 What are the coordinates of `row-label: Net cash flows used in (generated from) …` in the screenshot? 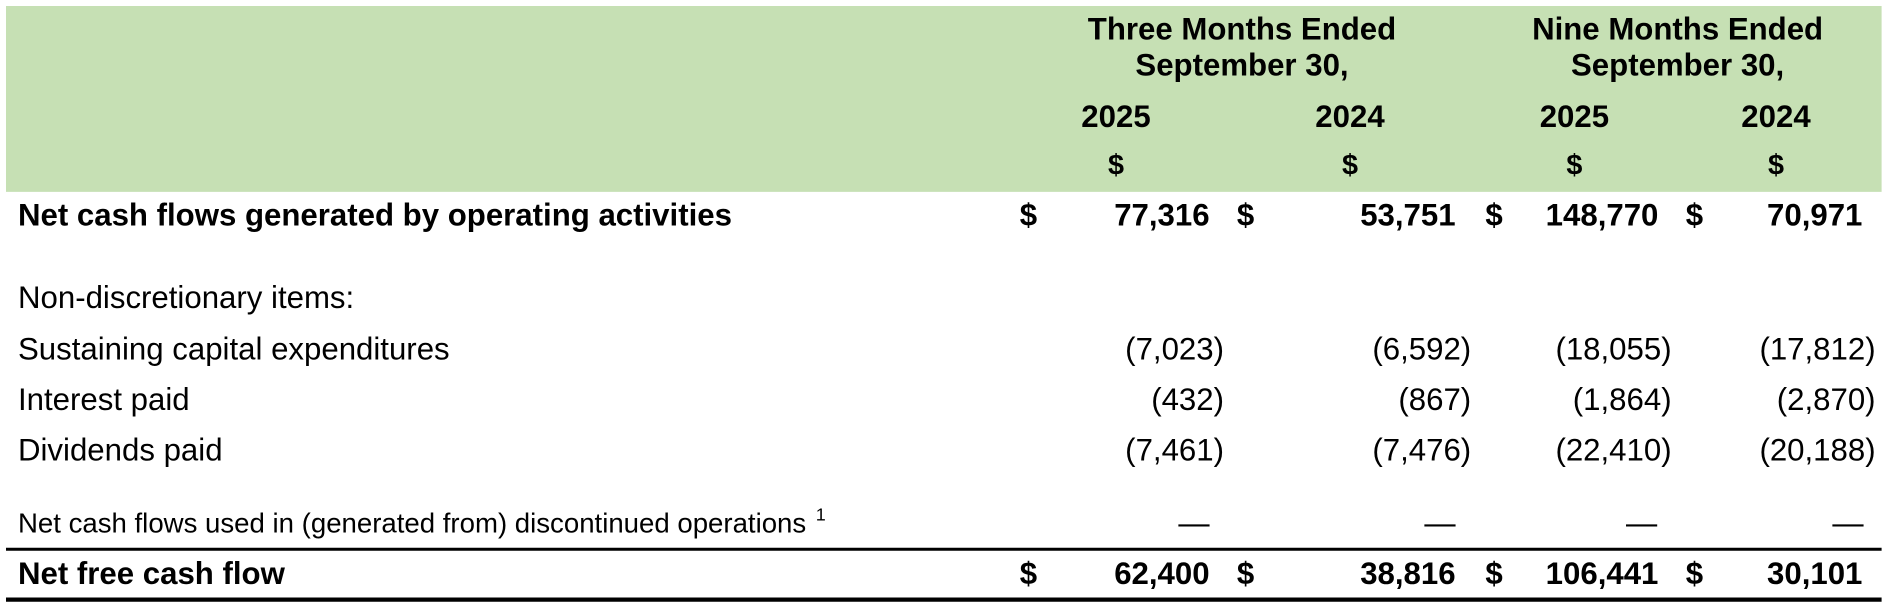 It's located at (412, 523).